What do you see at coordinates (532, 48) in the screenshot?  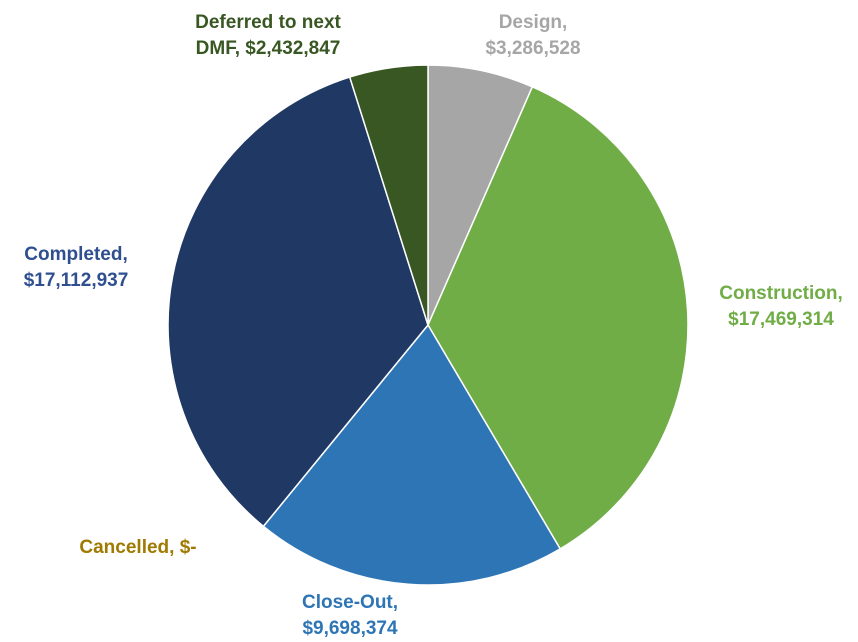 I see `slice-label-line2: $3,286,528` at bounding box center [532, 48].